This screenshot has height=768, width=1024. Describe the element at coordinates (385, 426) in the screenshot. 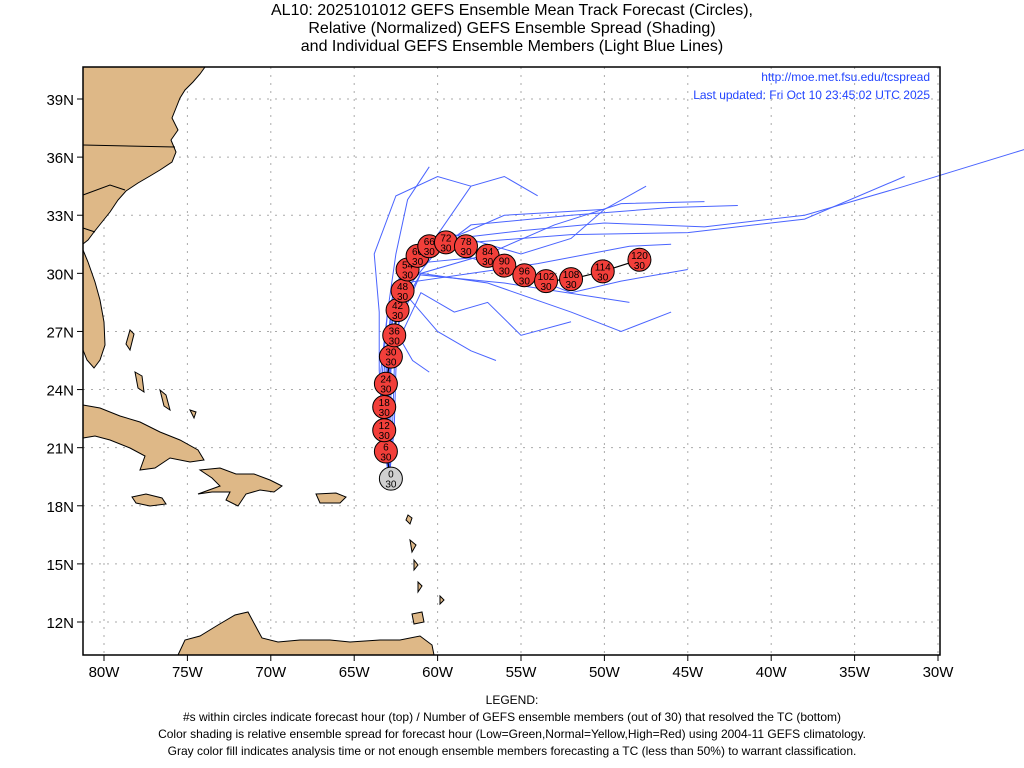

I see `forecast-hour-label: 12` at that location.